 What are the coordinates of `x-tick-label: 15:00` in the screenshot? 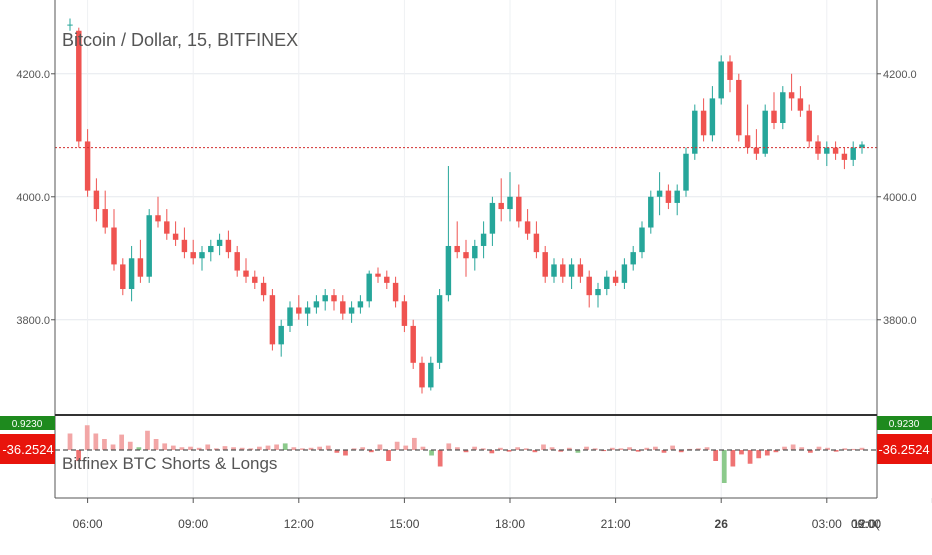 It's located at (404, 524).